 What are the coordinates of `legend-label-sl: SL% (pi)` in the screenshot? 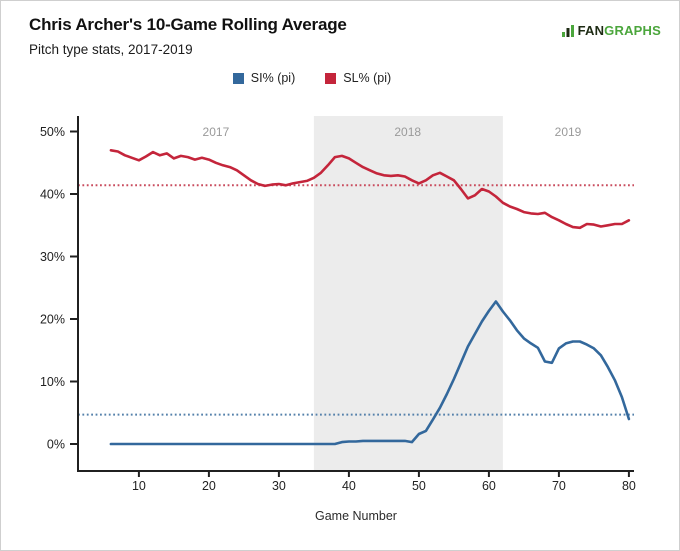 It's located at (367, 78).